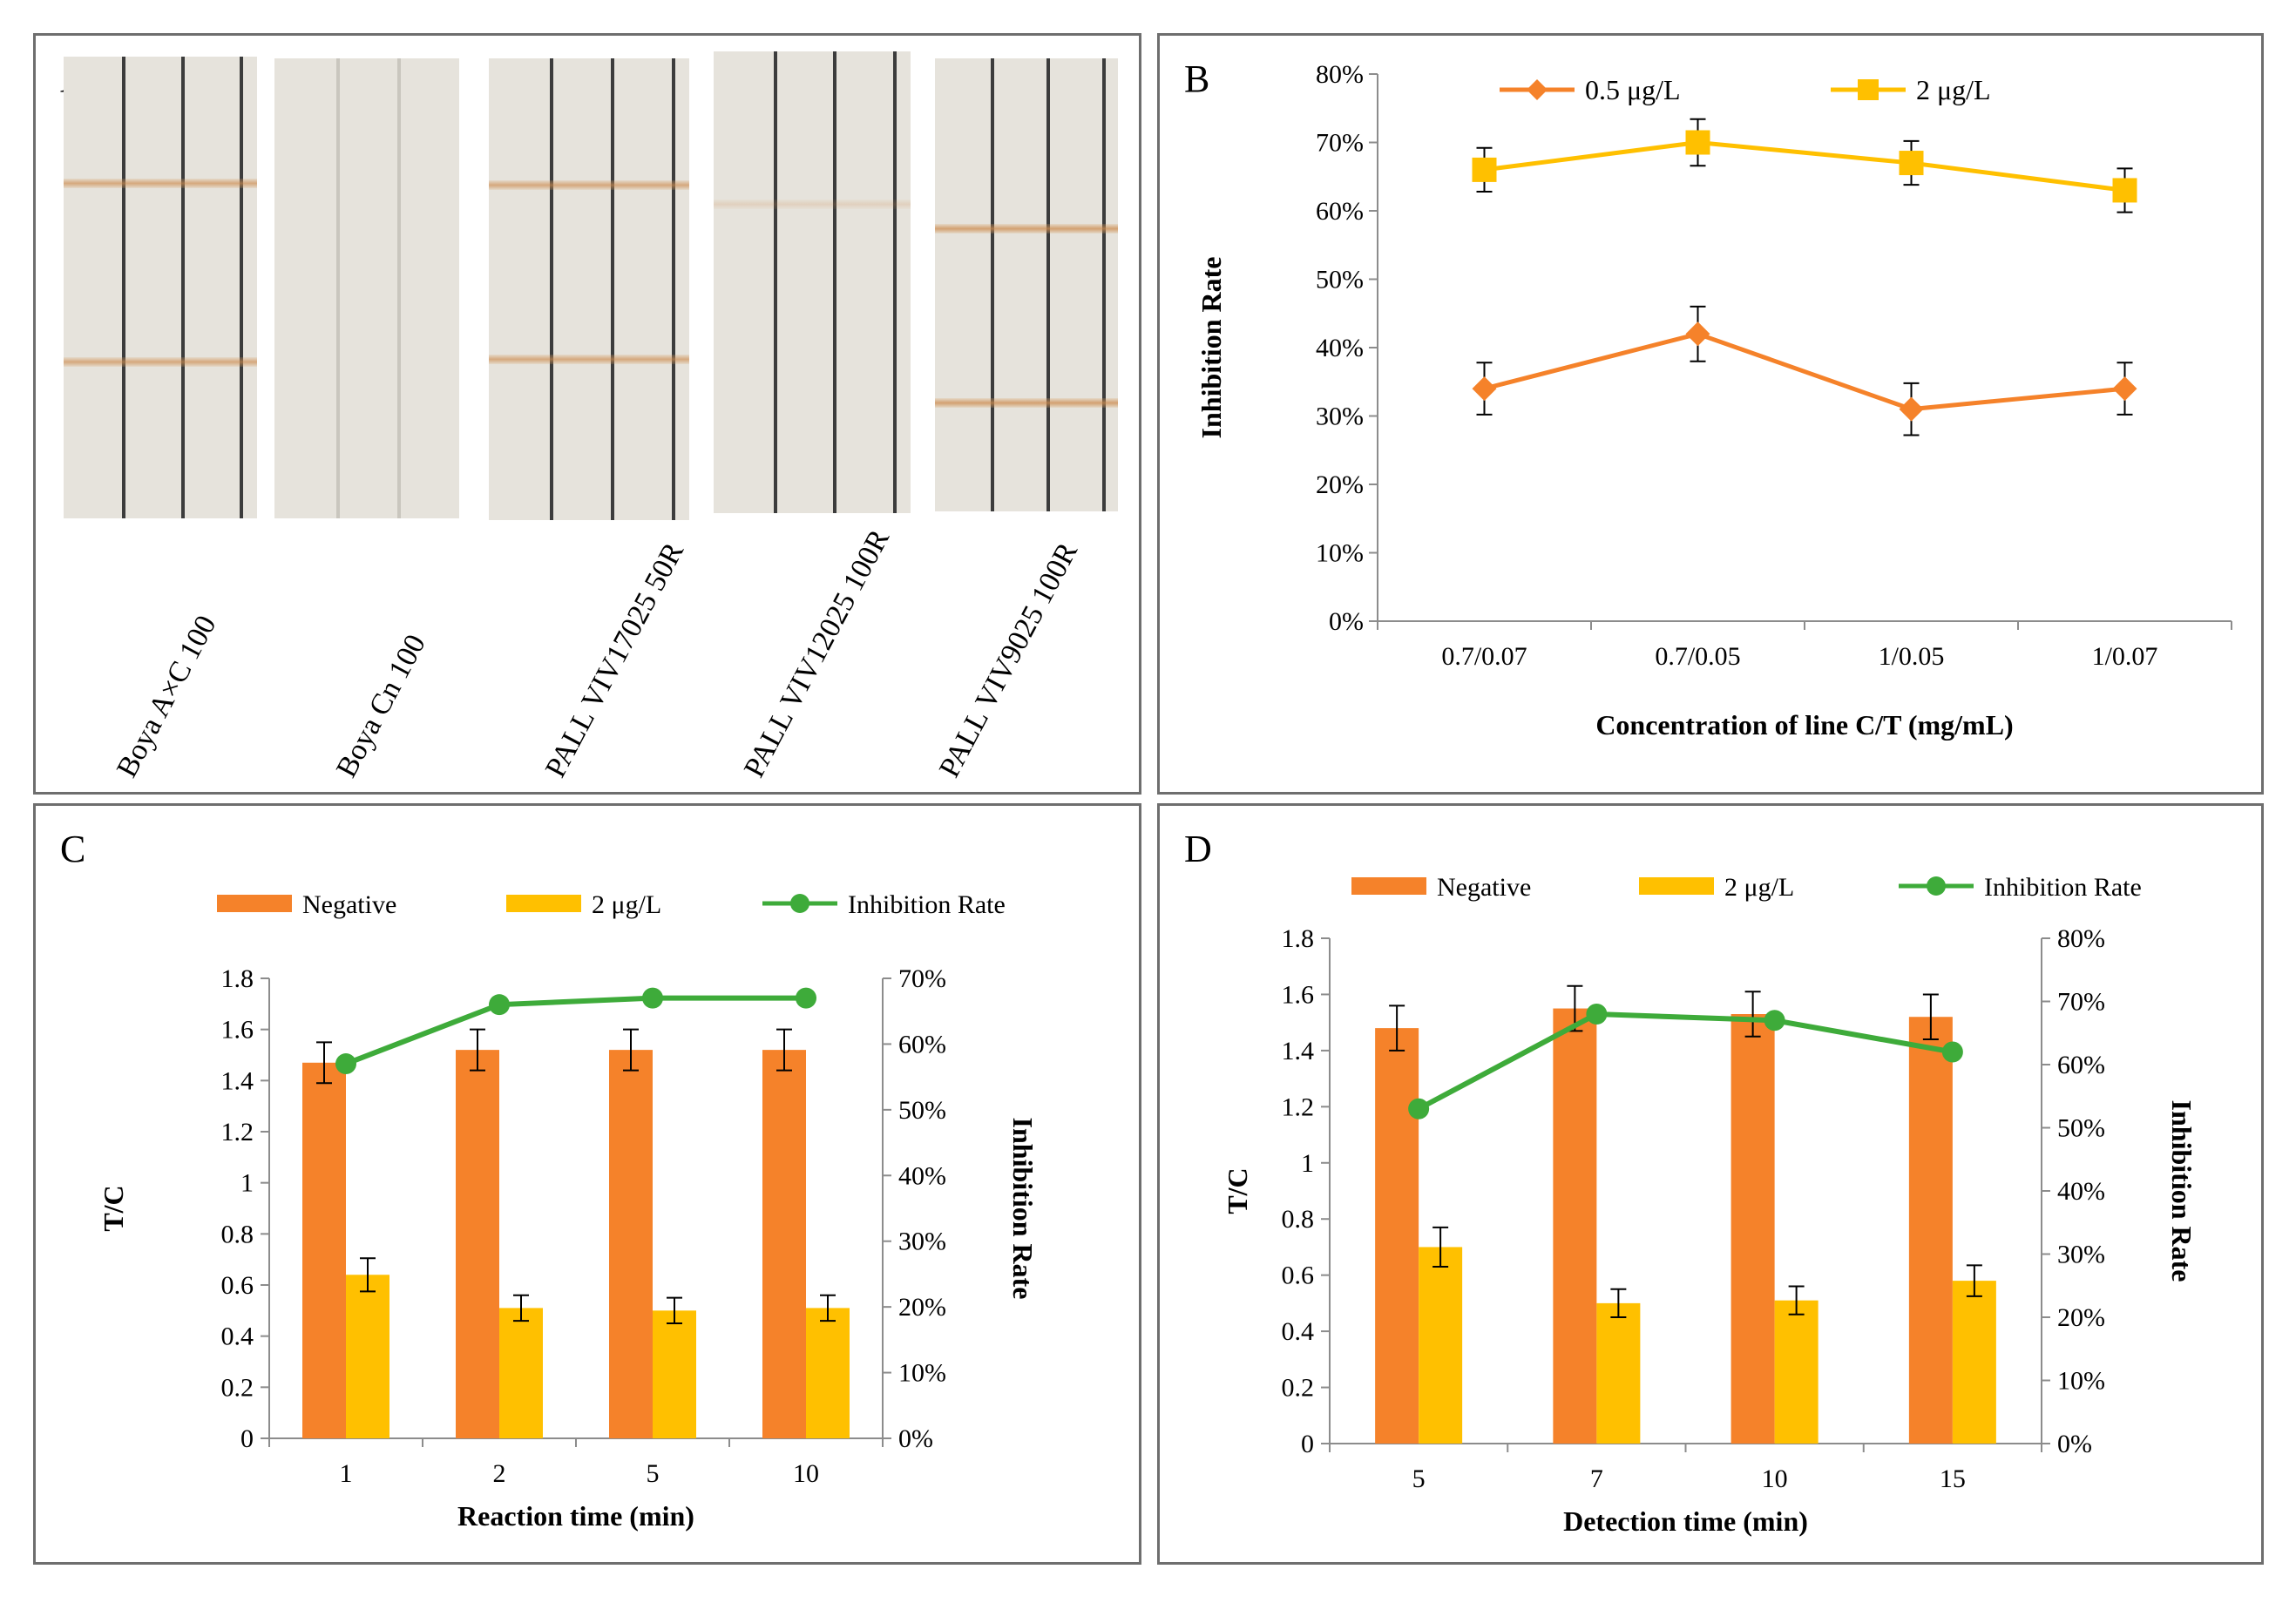  I want to click on x-tick-label: 10, so click(806, 1473).